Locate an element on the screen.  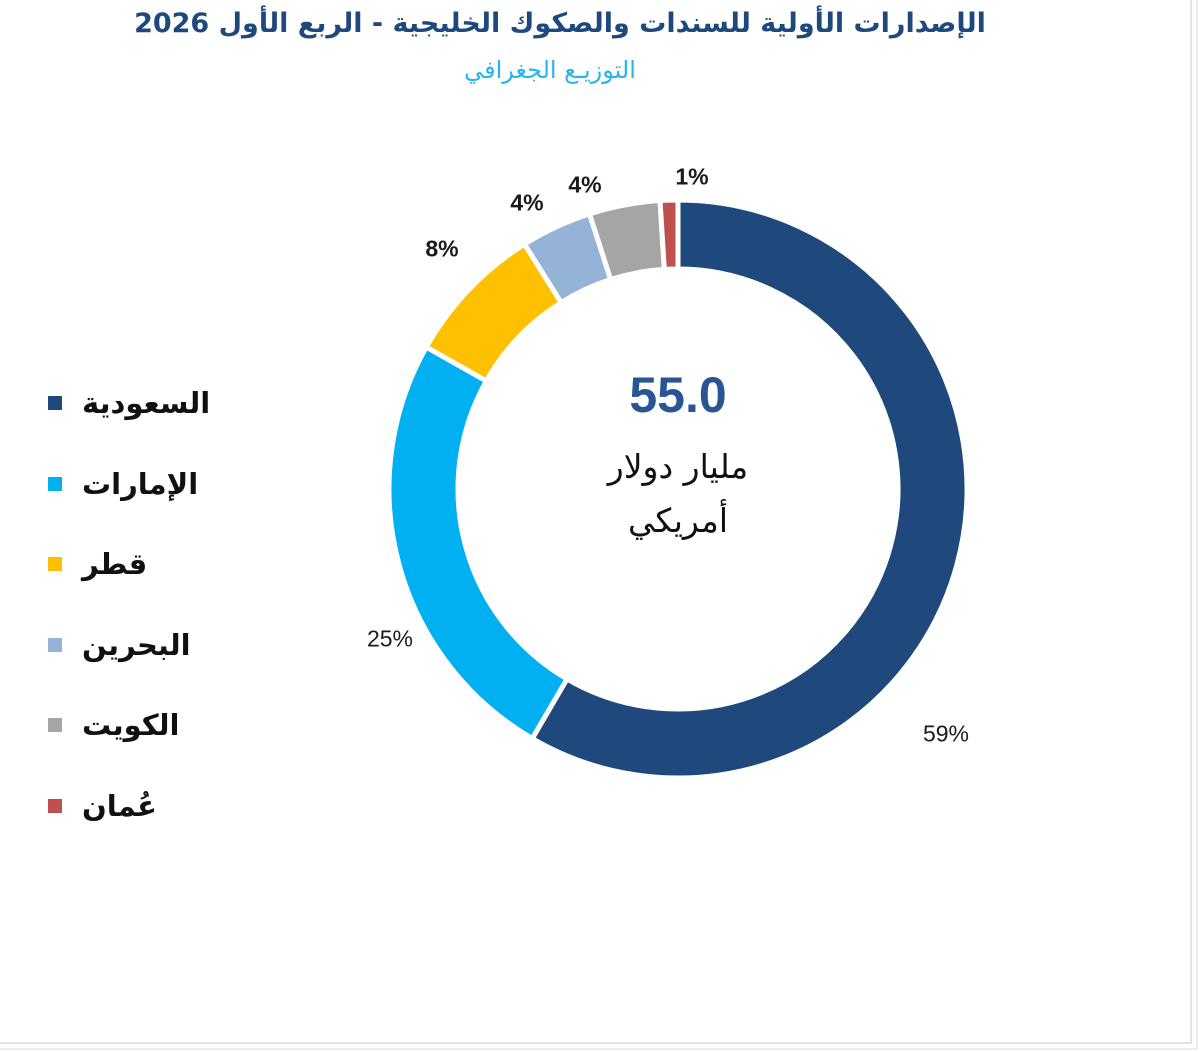
data-label-saudi: 59% is located at coordinates (946, 733).